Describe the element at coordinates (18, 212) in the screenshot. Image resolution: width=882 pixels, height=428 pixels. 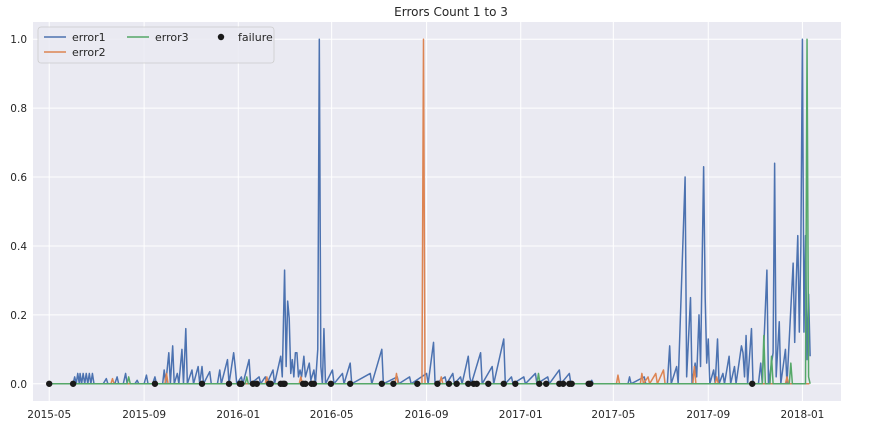
I see `y-axis-ticks: 0.0 0.2 0.4 0.6 0.8 1.0` at that location.